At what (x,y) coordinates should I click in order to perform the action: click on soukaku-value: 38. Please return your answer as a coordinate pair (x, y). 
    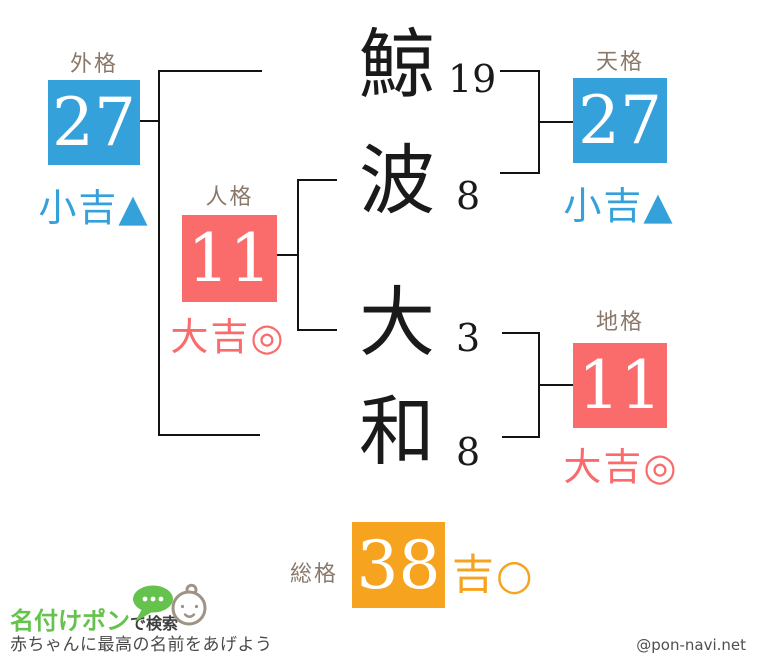
    Looking at the image, I should click on (398, 565).